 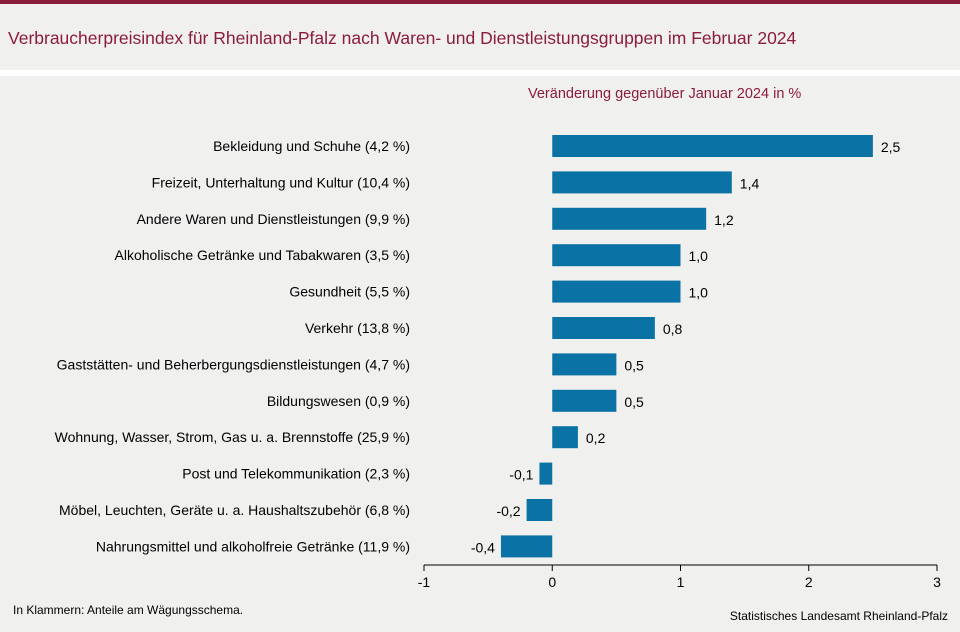 I want to click on data-label: -0,1, so click(x=521, y=475).